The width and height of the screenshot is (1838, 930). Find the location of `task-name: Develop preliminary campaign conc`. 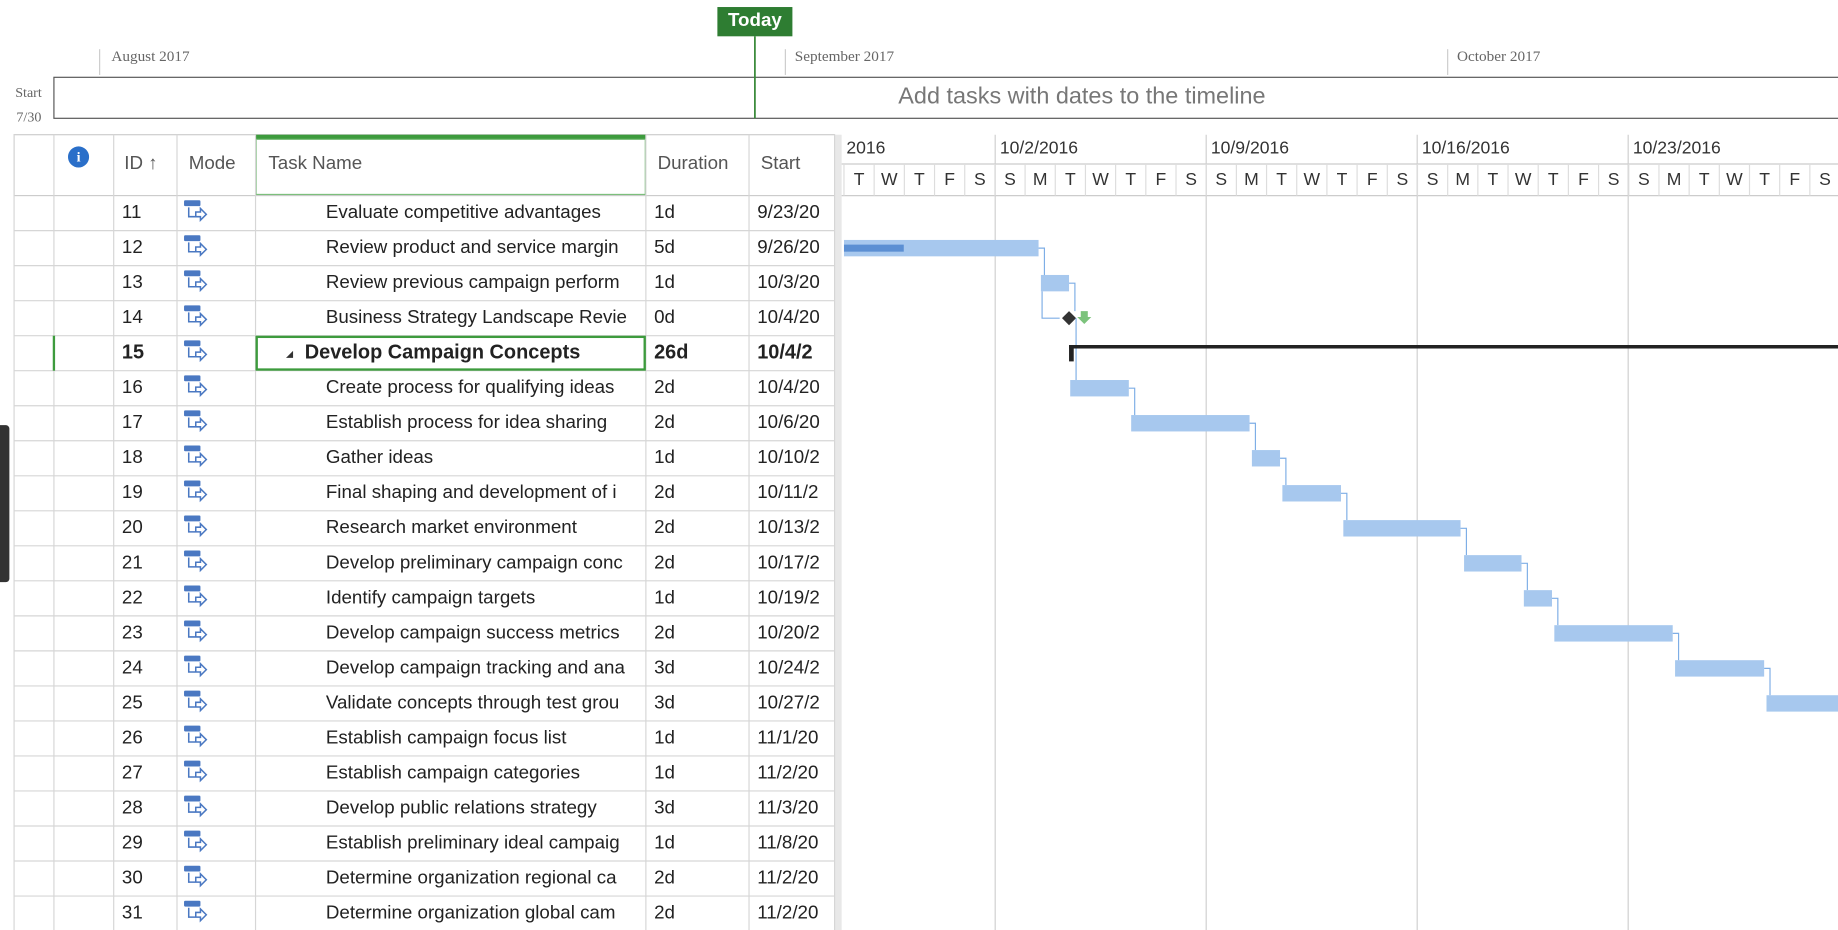

task-name: Develop preliminary campaign conc is located at coordinates (474, 561).